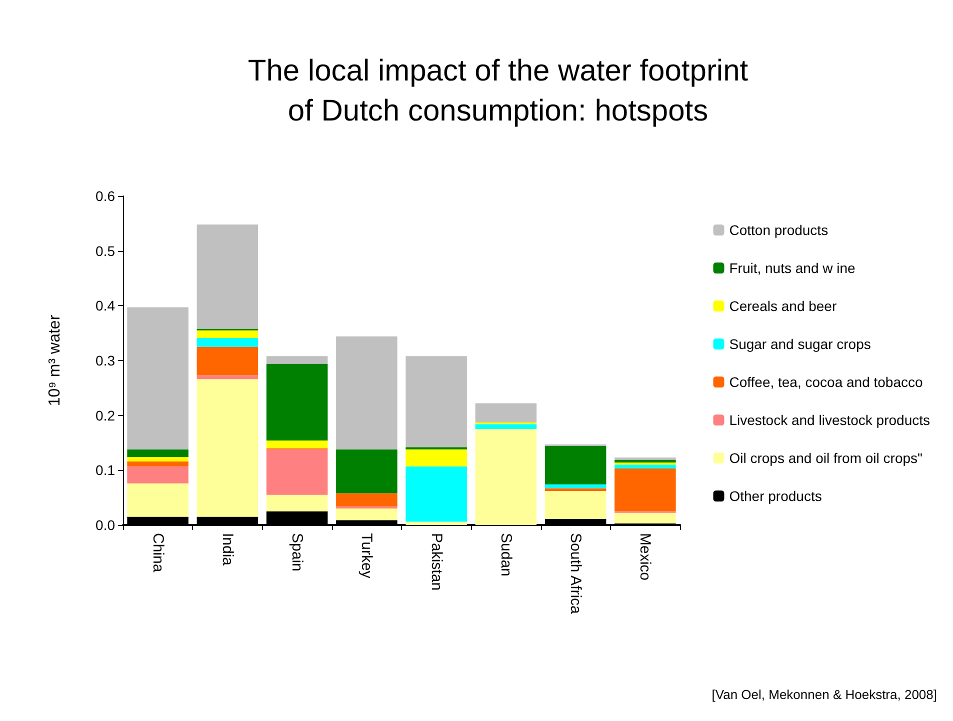 This screenshot has height=721, width=953. What do you see at coordinates (792, 268) in the screenshot?
I see `legend-label: Fruit, nuts and w ine` at bounding box center [792, 268].